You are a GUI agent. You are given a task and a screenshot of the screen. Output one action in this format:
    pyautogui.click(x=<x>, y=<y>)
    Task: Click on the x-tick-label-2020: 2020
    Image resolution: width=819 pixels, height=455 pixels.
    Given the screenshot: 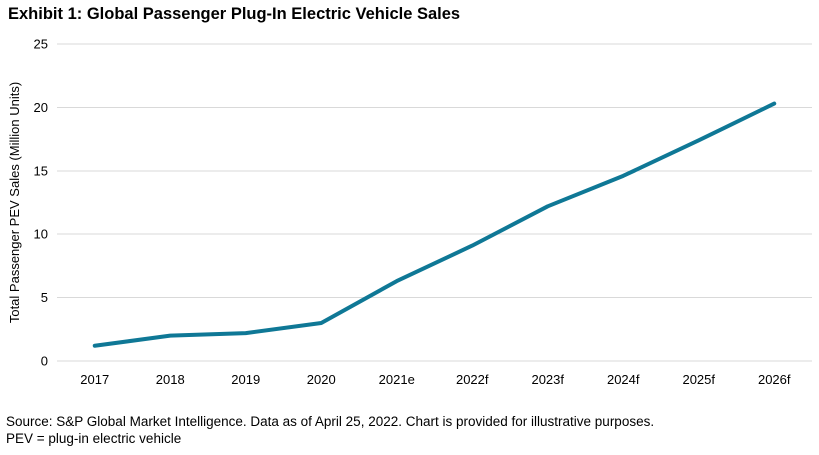 What is the action you would take?
    pyautogui.click(x=321, y=379)
    